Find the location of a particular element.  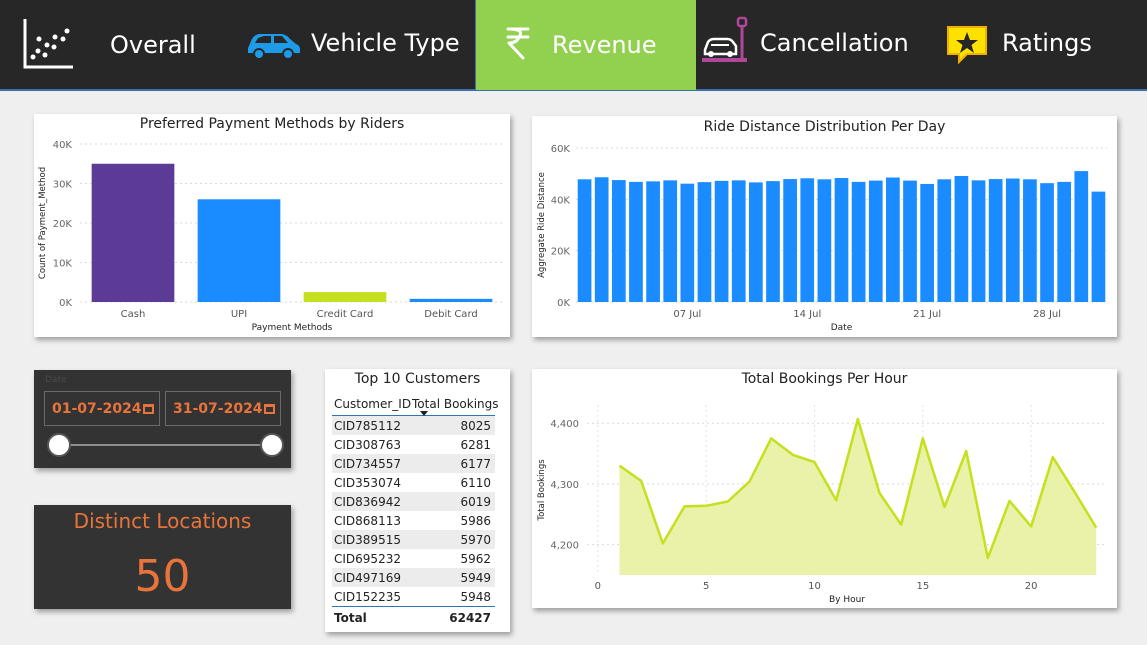

bar-18-jul is located at coordinates (875, 241).